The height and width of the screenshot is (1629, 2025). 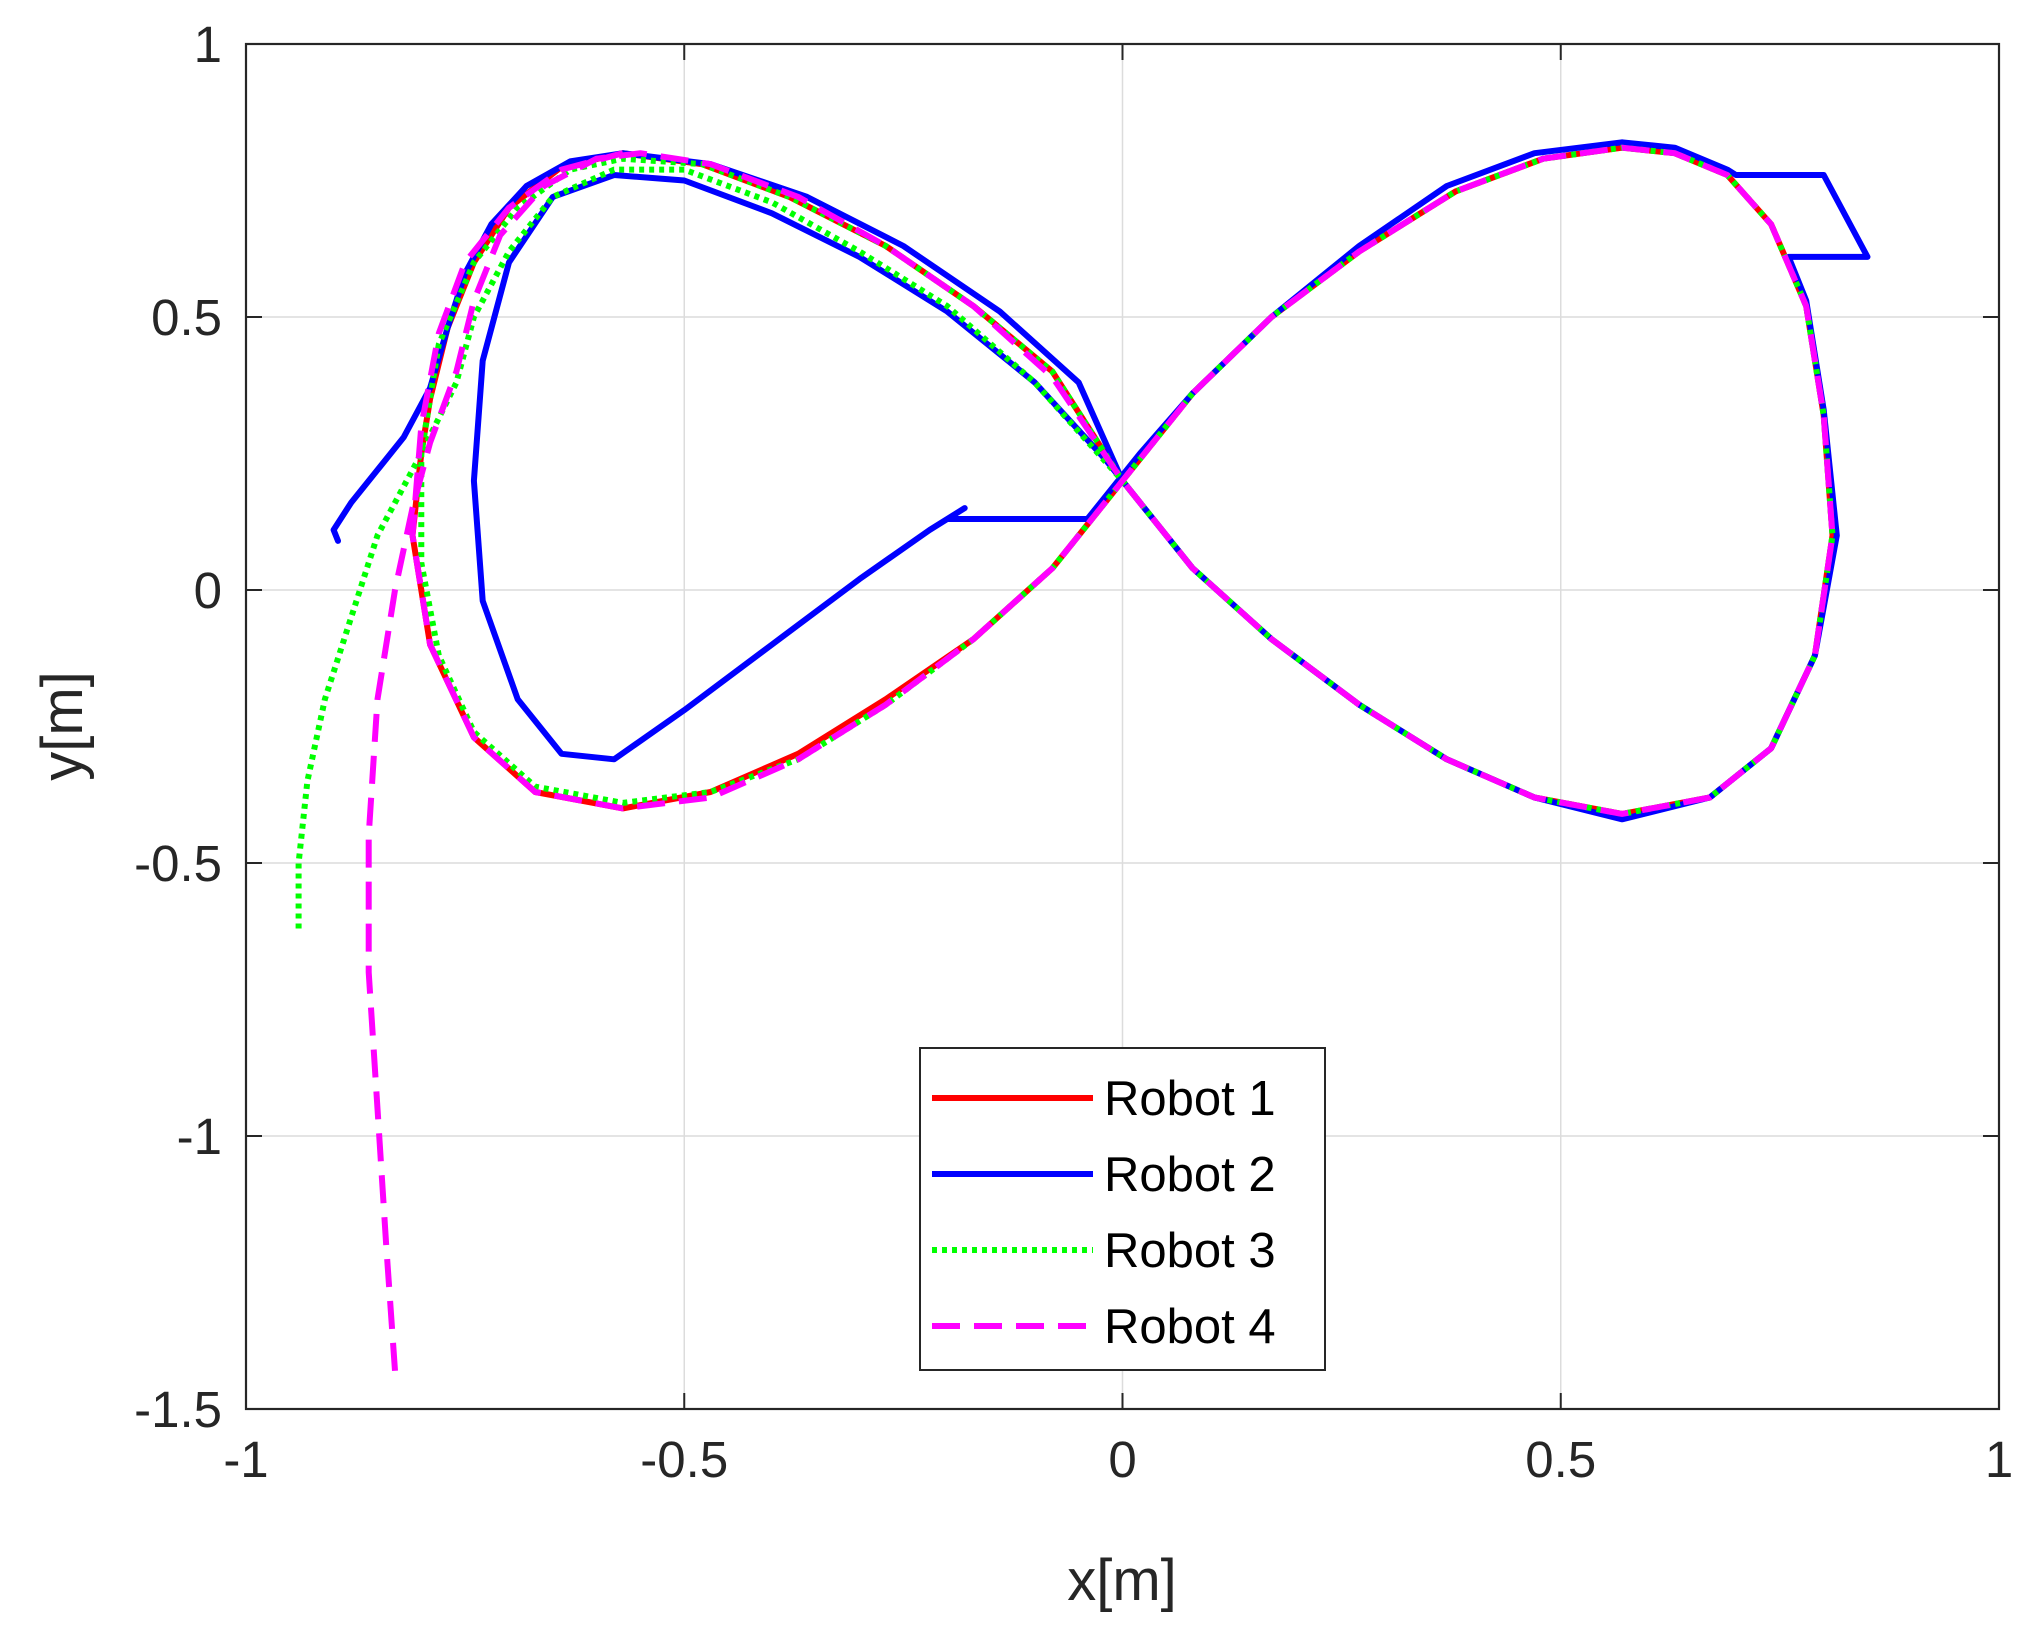 I want to click on legend-box, so click(x=1122, y=1209).